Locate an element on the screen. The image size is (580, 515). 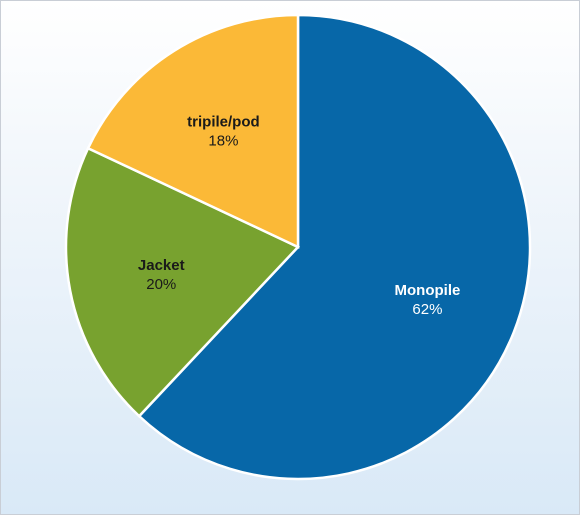
slice-value-tripile-pod: 18% is located at coordinates (223, 140).